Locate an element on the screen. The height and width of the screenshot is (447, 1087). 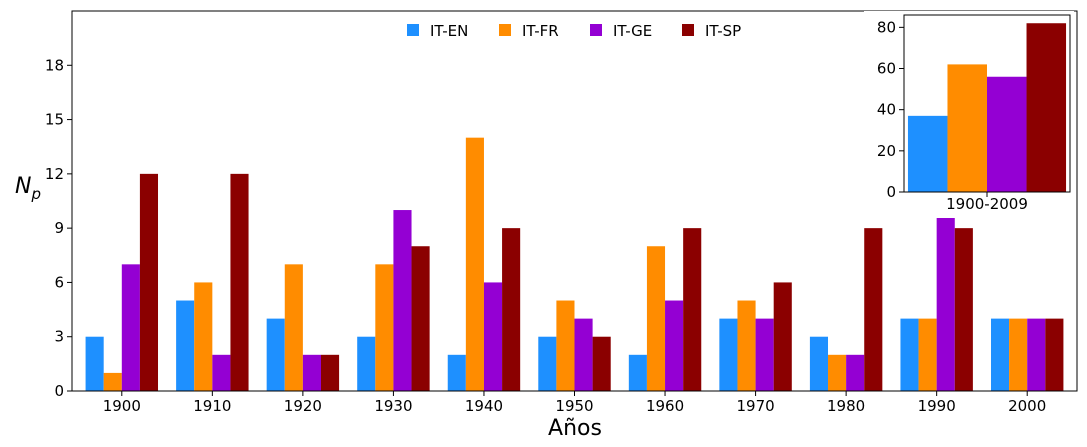
inset-plot-frame is located at coordinates (987, 103).